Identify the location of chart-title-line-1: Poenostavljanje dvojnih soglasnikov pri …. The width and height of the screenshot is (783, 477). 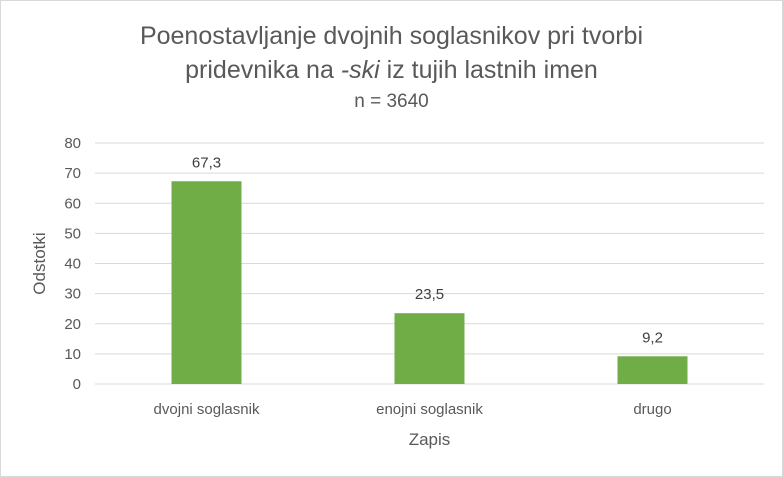
(391, 36).